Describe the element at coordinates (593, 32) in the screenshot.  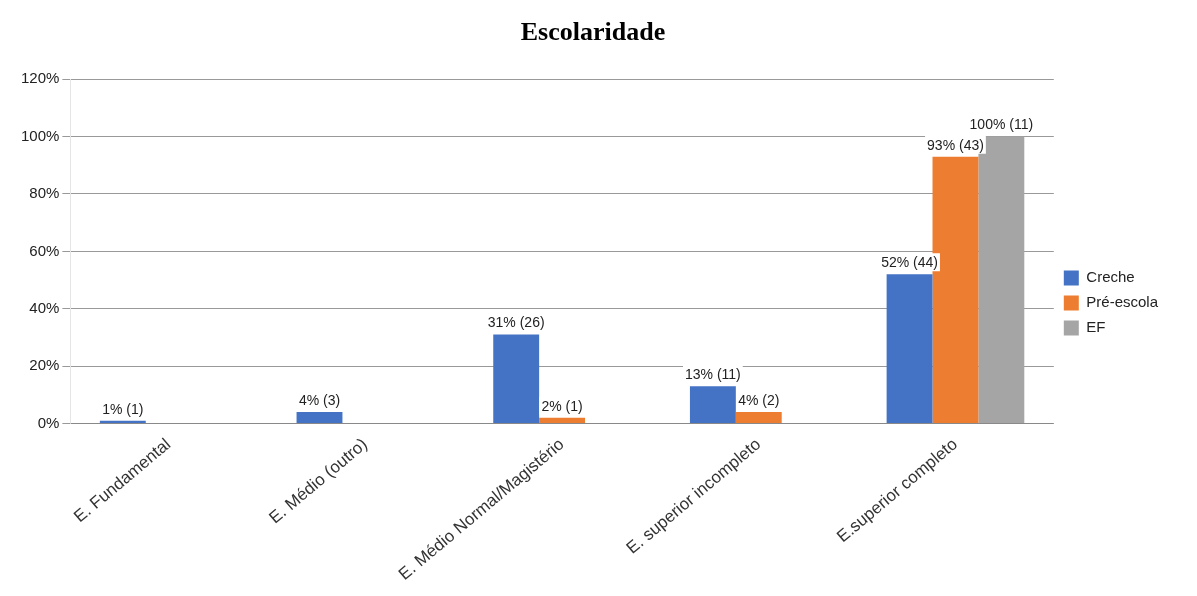
I see `chart-title: Escolaridade` at that location.